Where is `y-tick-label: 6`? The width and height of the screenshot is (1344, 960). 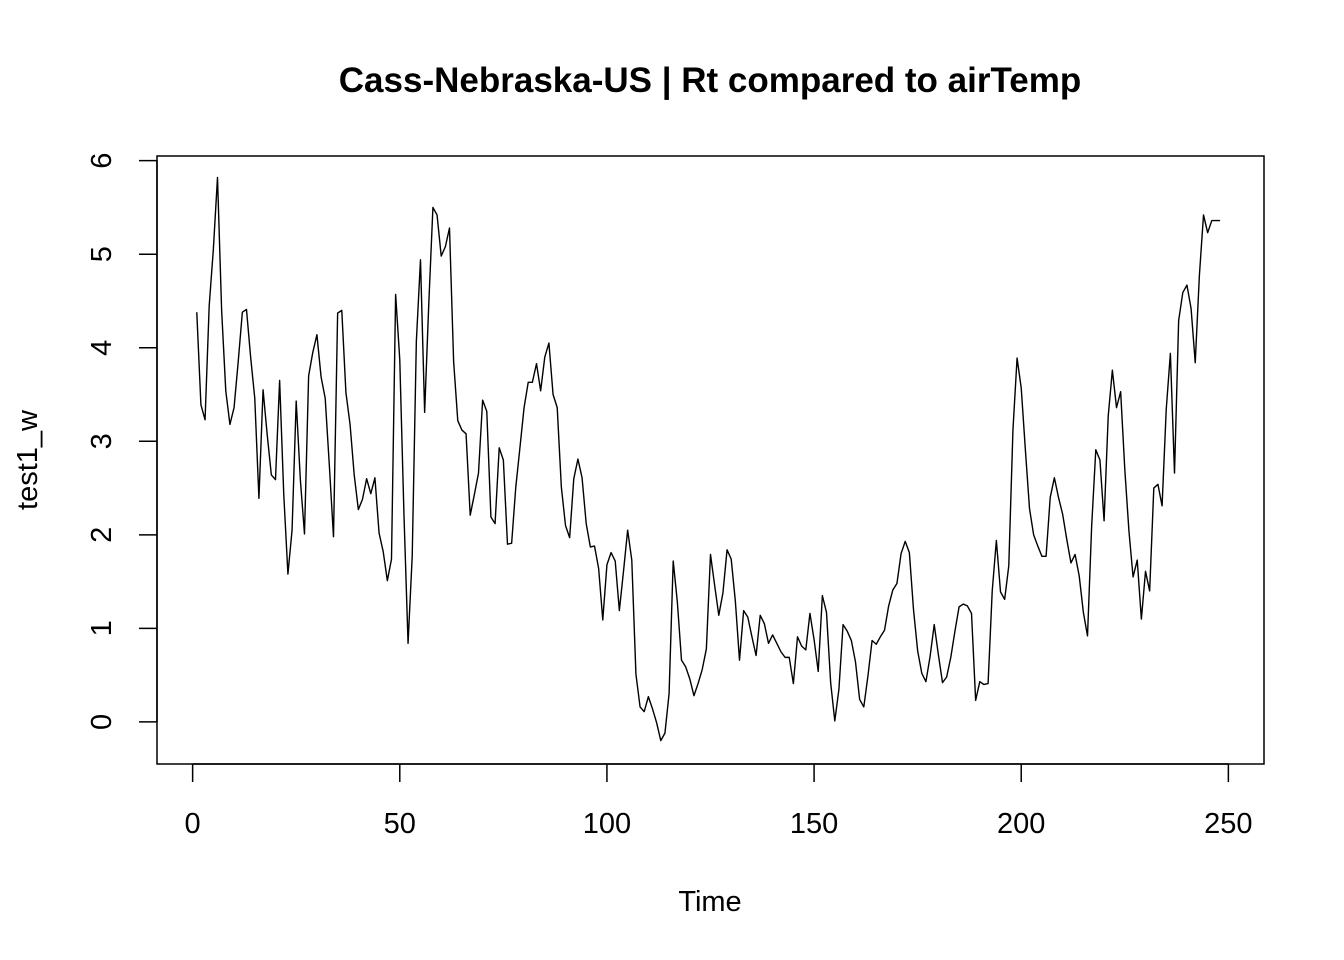 y-tick-label: 6 is located at coordinates (102, 161).